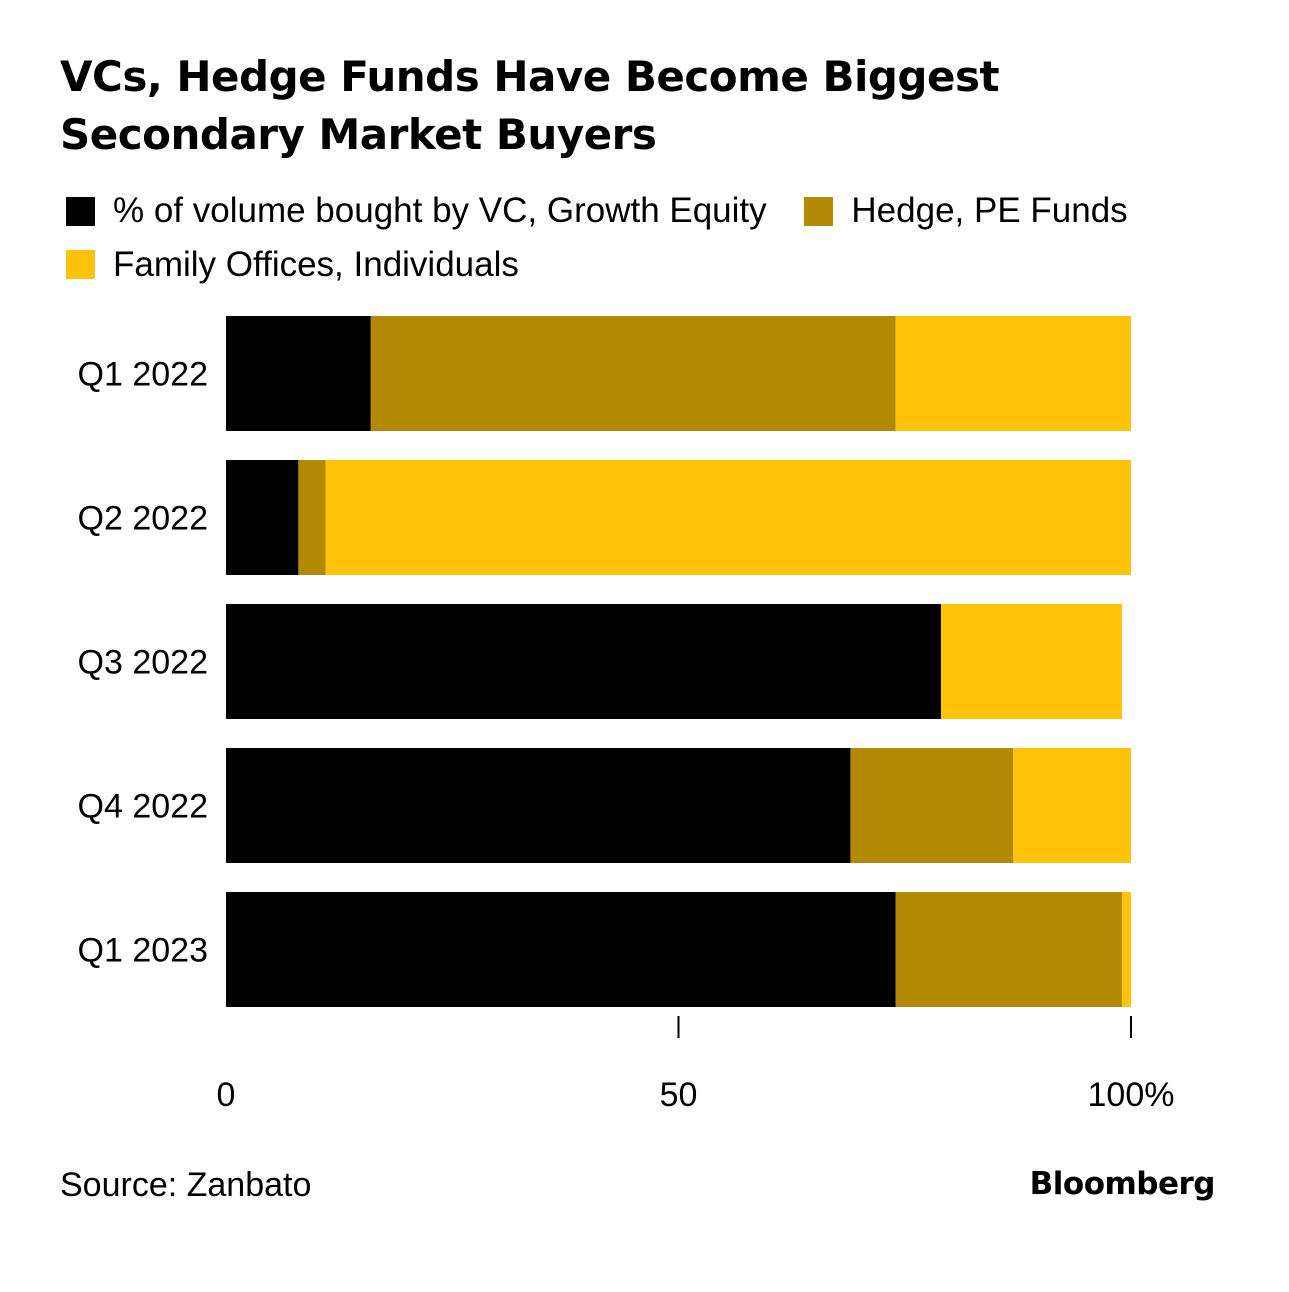  I want to click on legend-label-vc: % of volume bought by VC, Growth Equity, so click(440, 210).